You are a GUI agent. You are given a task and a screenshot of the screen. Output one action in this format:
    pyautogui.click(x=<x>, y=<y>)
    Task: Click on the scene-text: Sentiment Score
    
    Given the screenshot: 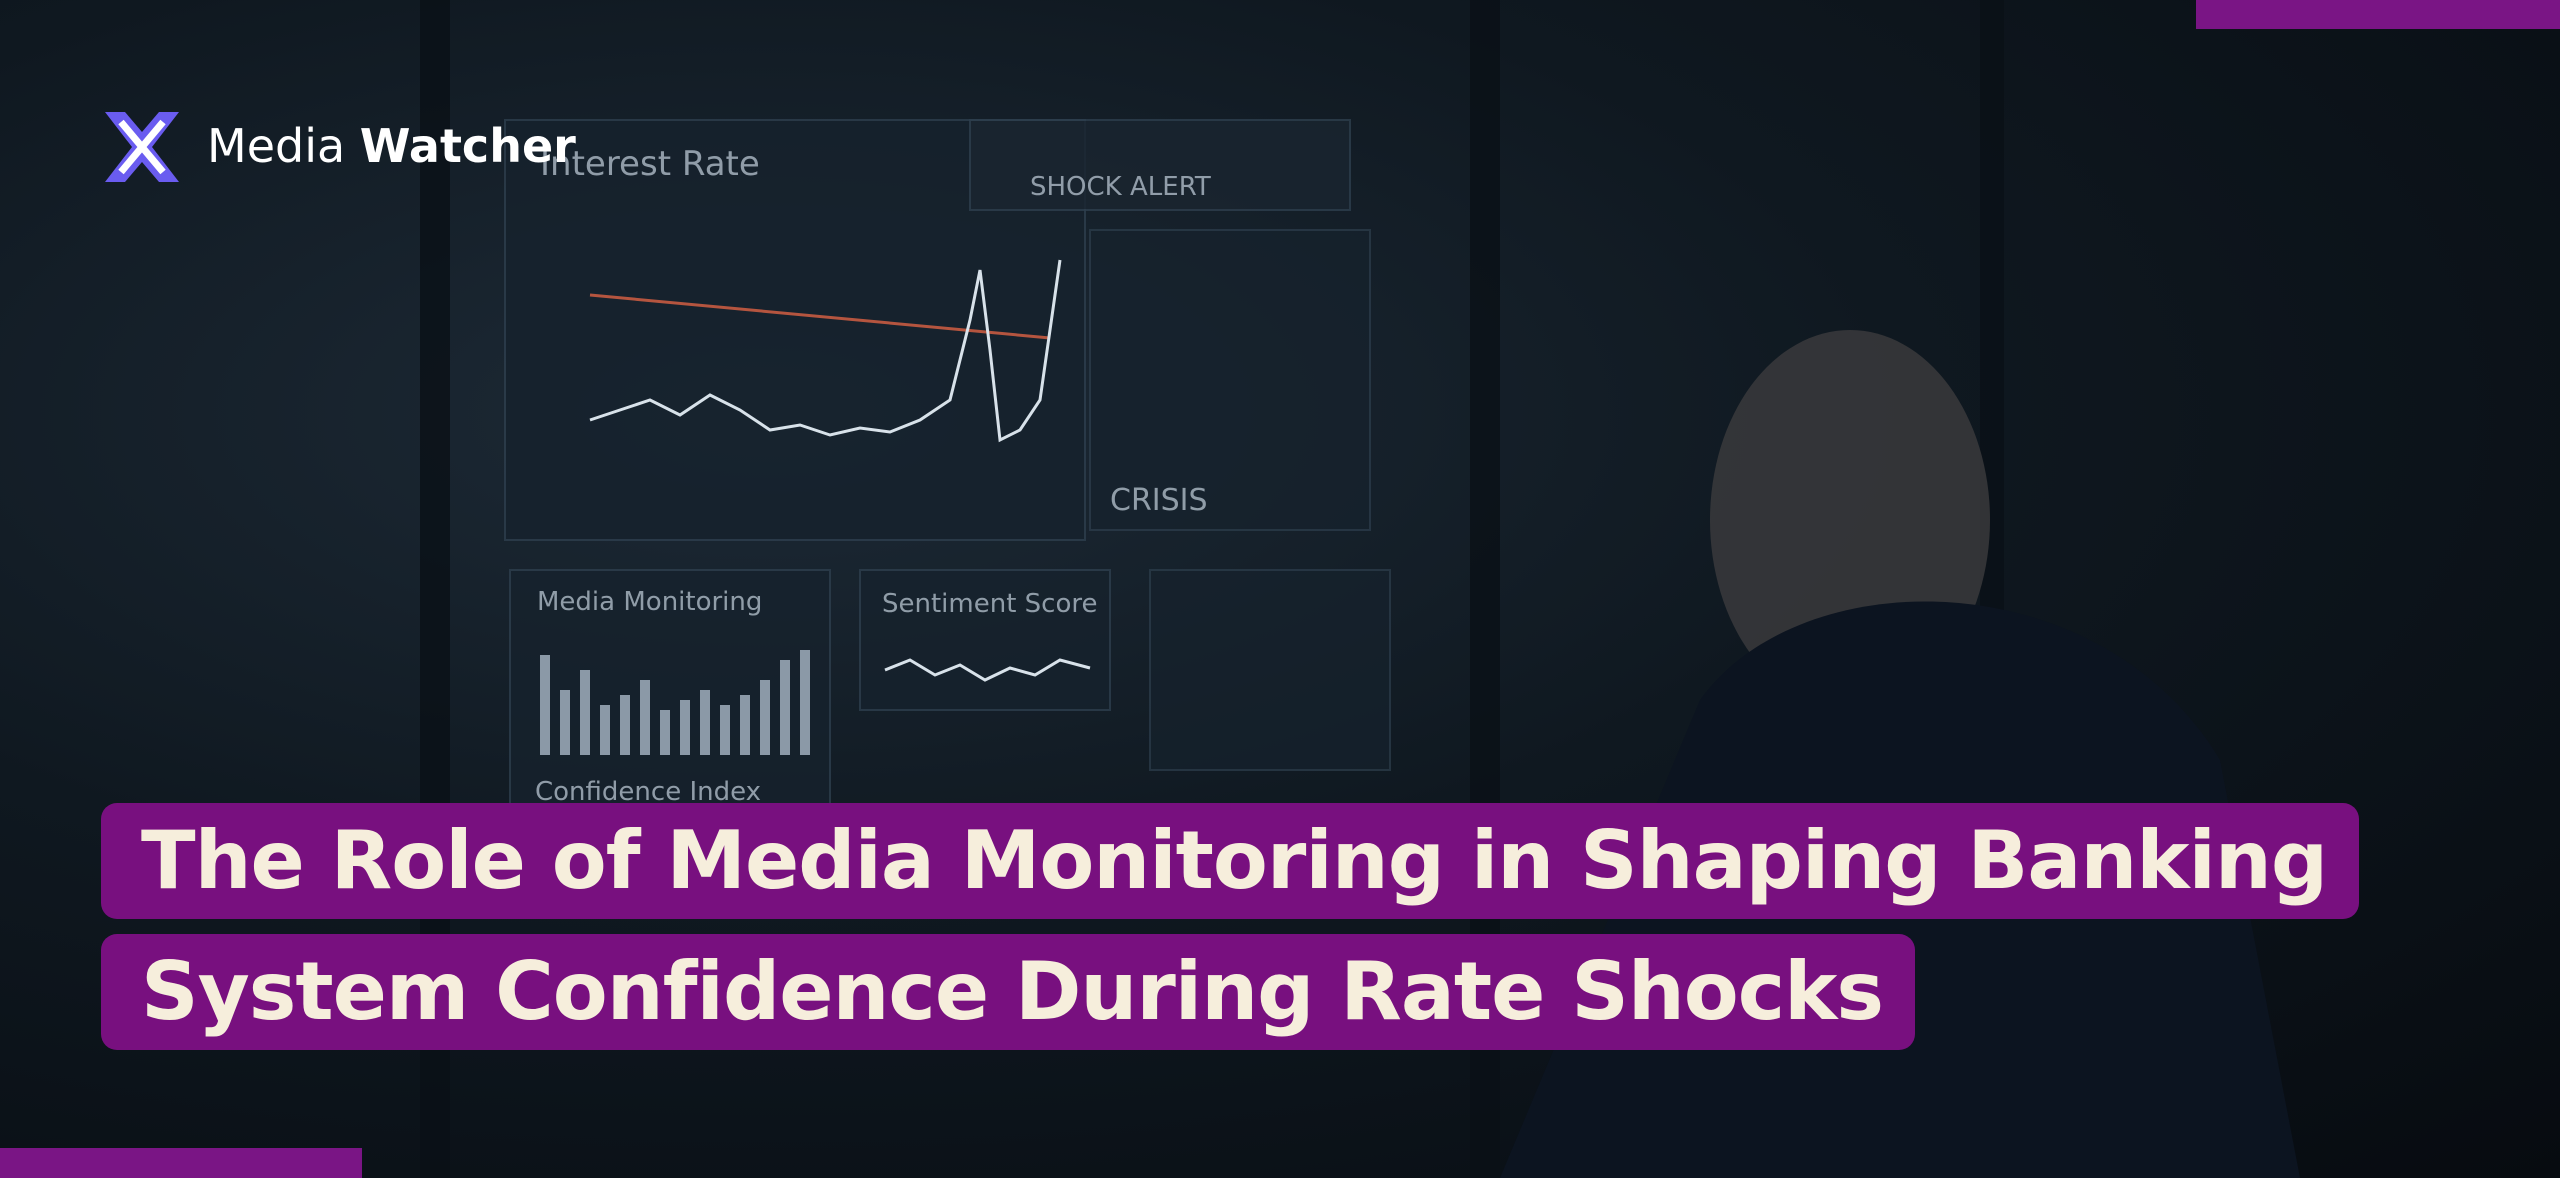 What is the action you would take?
    pyautogui.click(x=989, y=604)
    